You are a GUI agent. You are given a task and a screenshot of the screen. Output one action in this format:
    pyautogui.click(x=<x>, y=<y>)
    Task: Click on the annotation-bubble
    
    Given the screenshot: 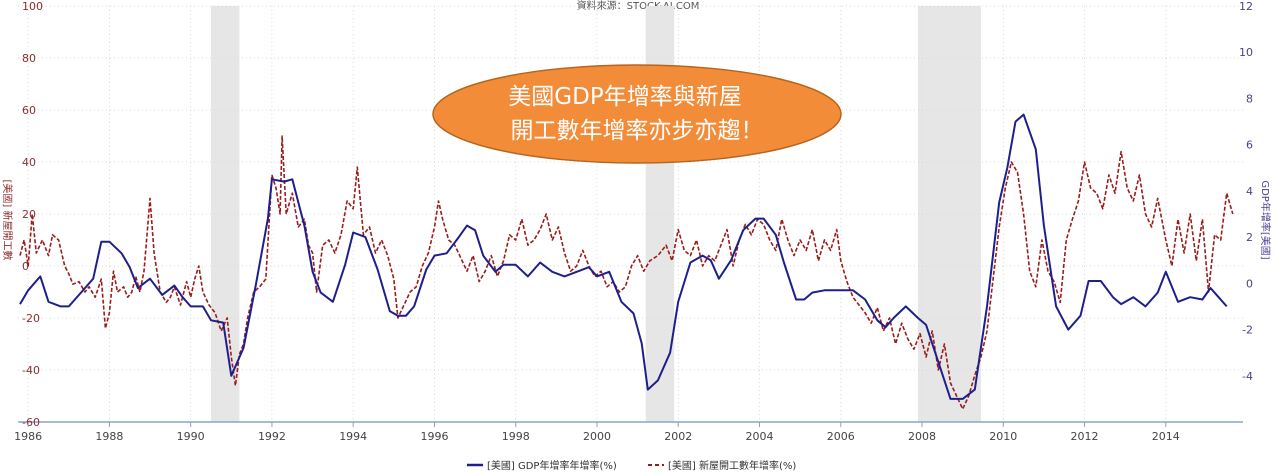 What is the action you would take?
    pyautogui.click(x=637, y=114)
    